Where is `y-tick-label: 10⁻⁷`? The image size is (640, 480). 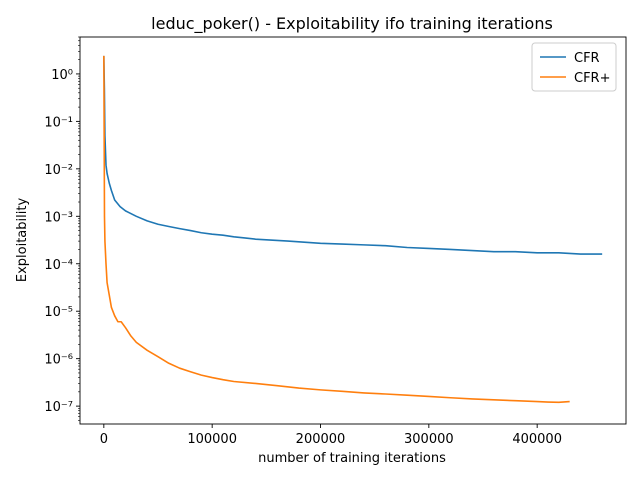 y-tick-label: 10⁻⁷ is located at coordinates (58, 407).